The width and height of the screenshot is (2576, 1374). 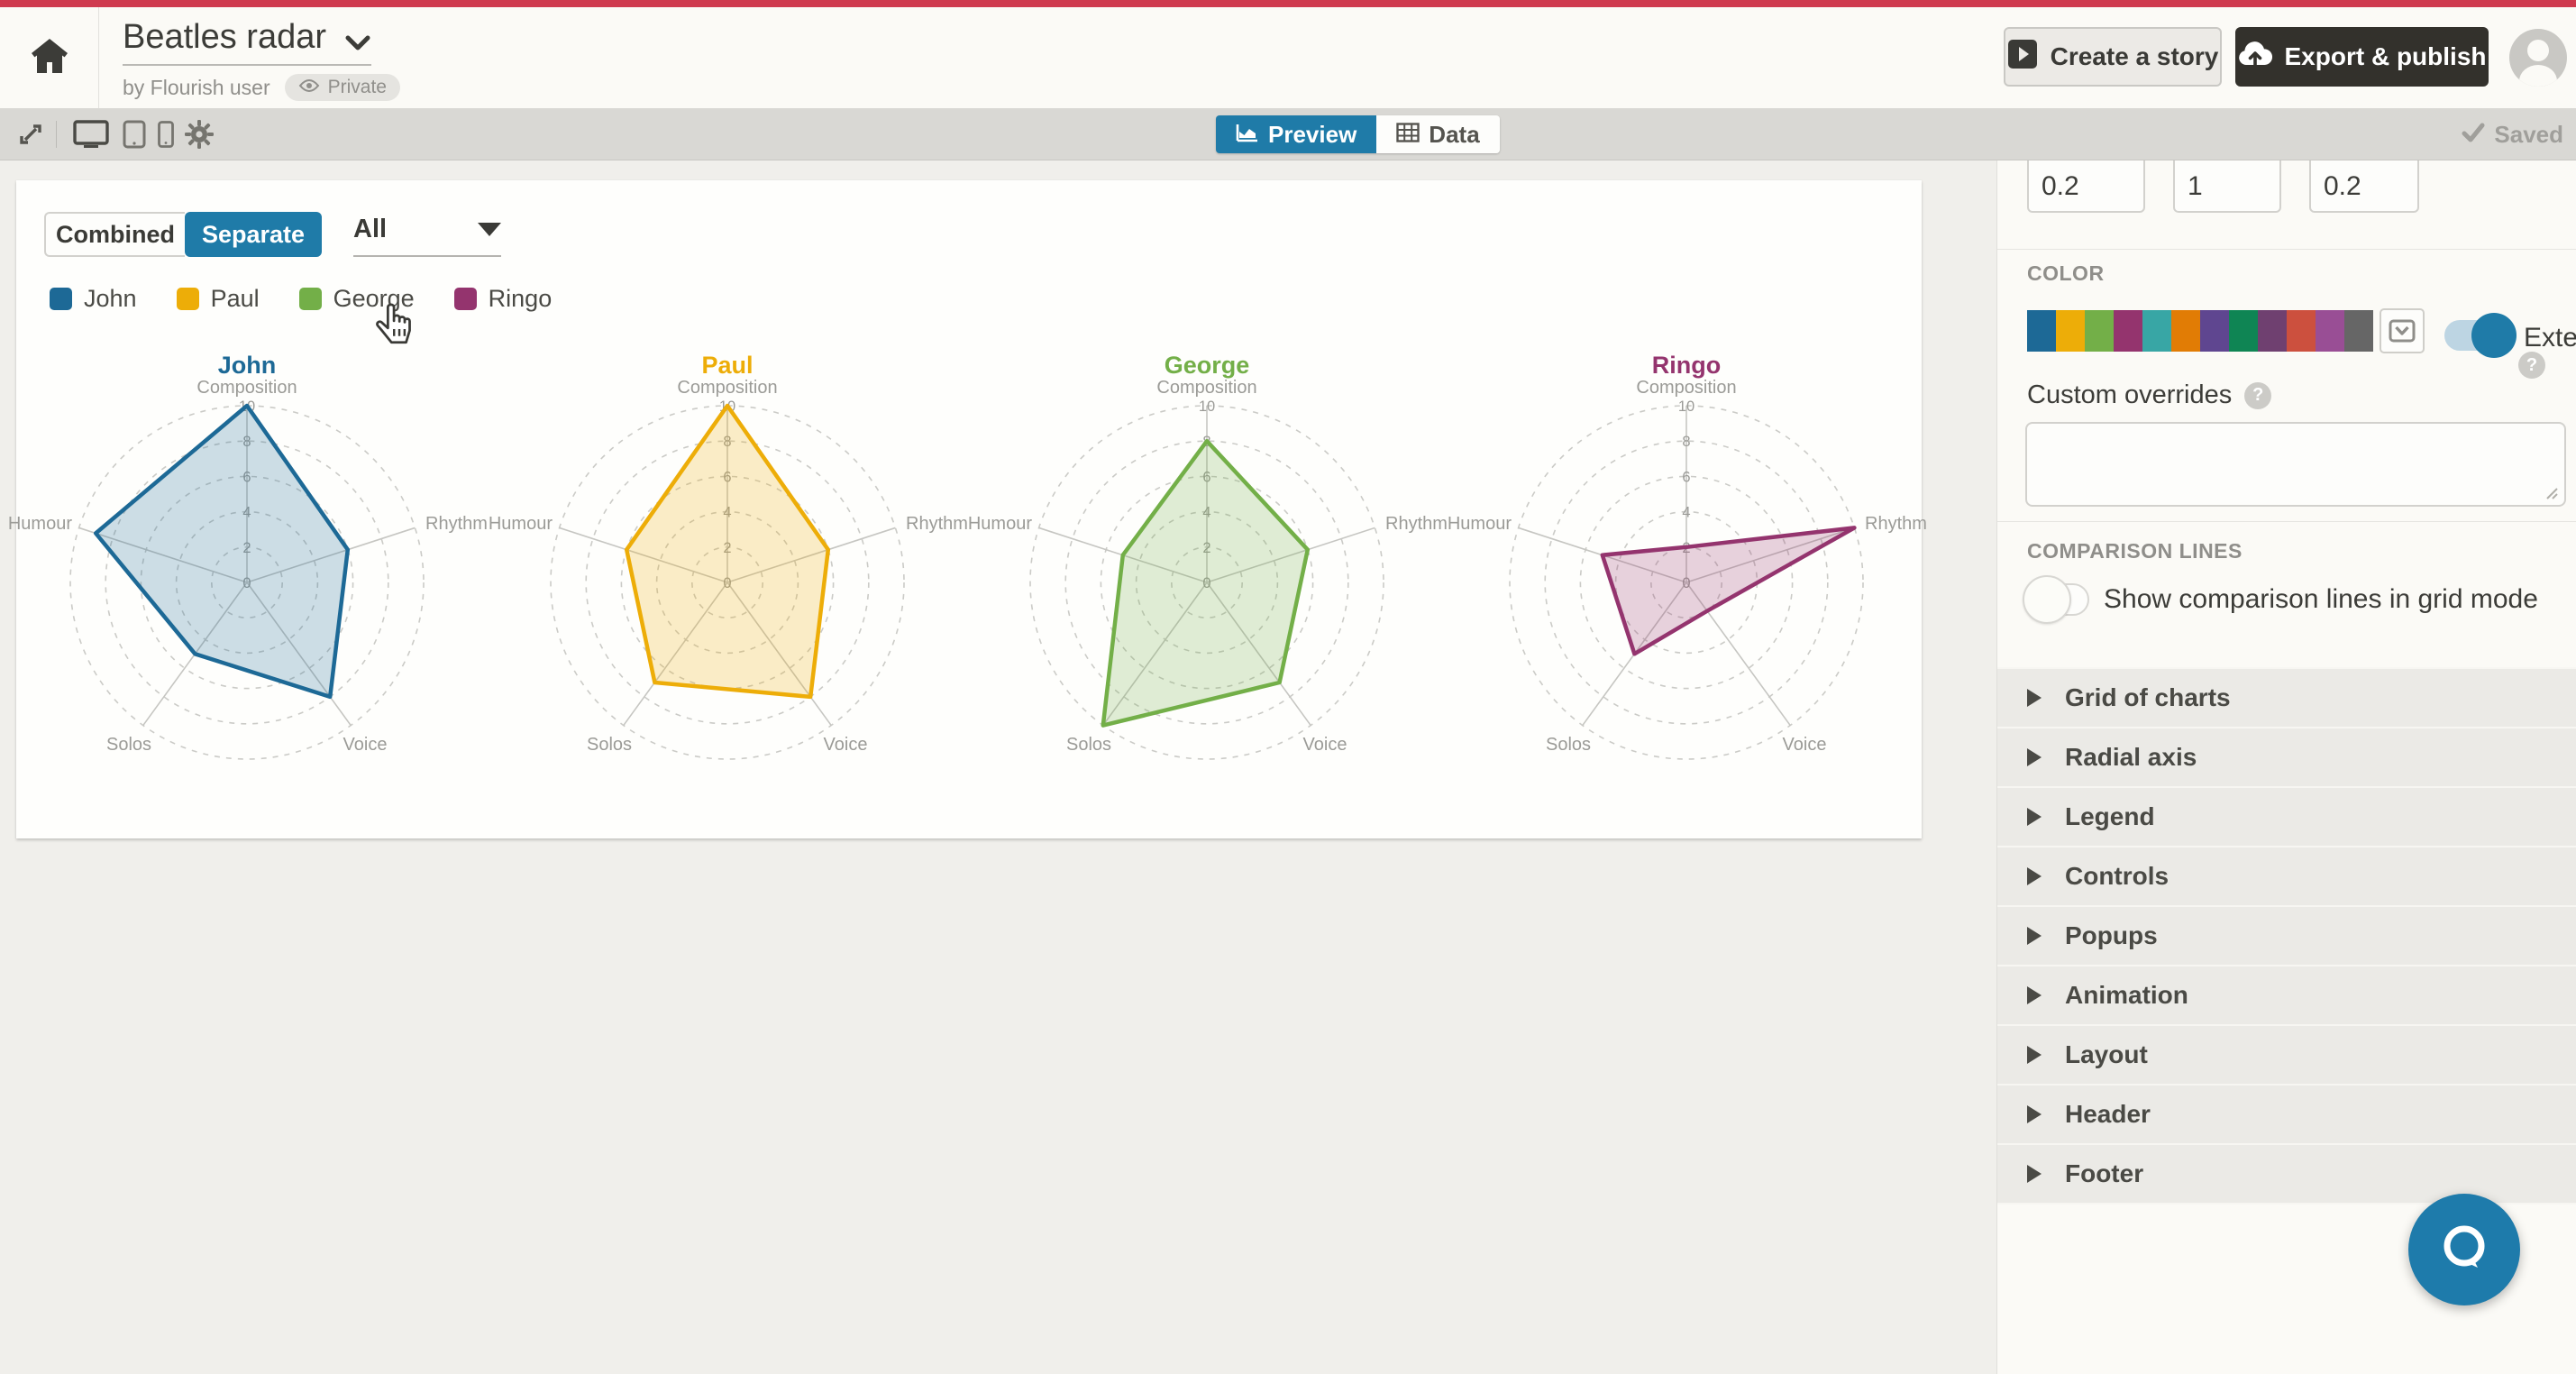 I want to click on chevron-down-icon, so click(x=357, y=45).